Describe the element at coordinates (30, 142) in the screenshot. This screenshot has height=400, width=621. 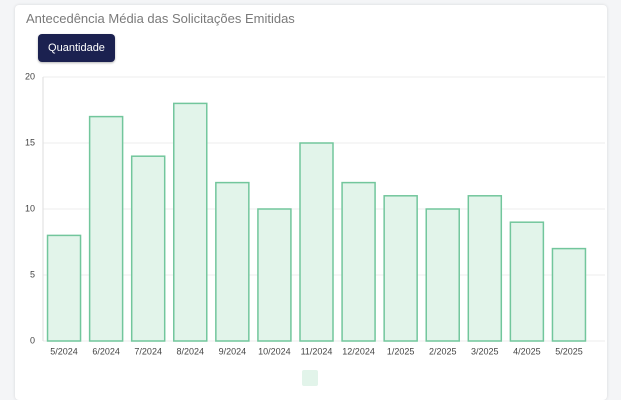
I see `y-tick-label: 15` at that location.